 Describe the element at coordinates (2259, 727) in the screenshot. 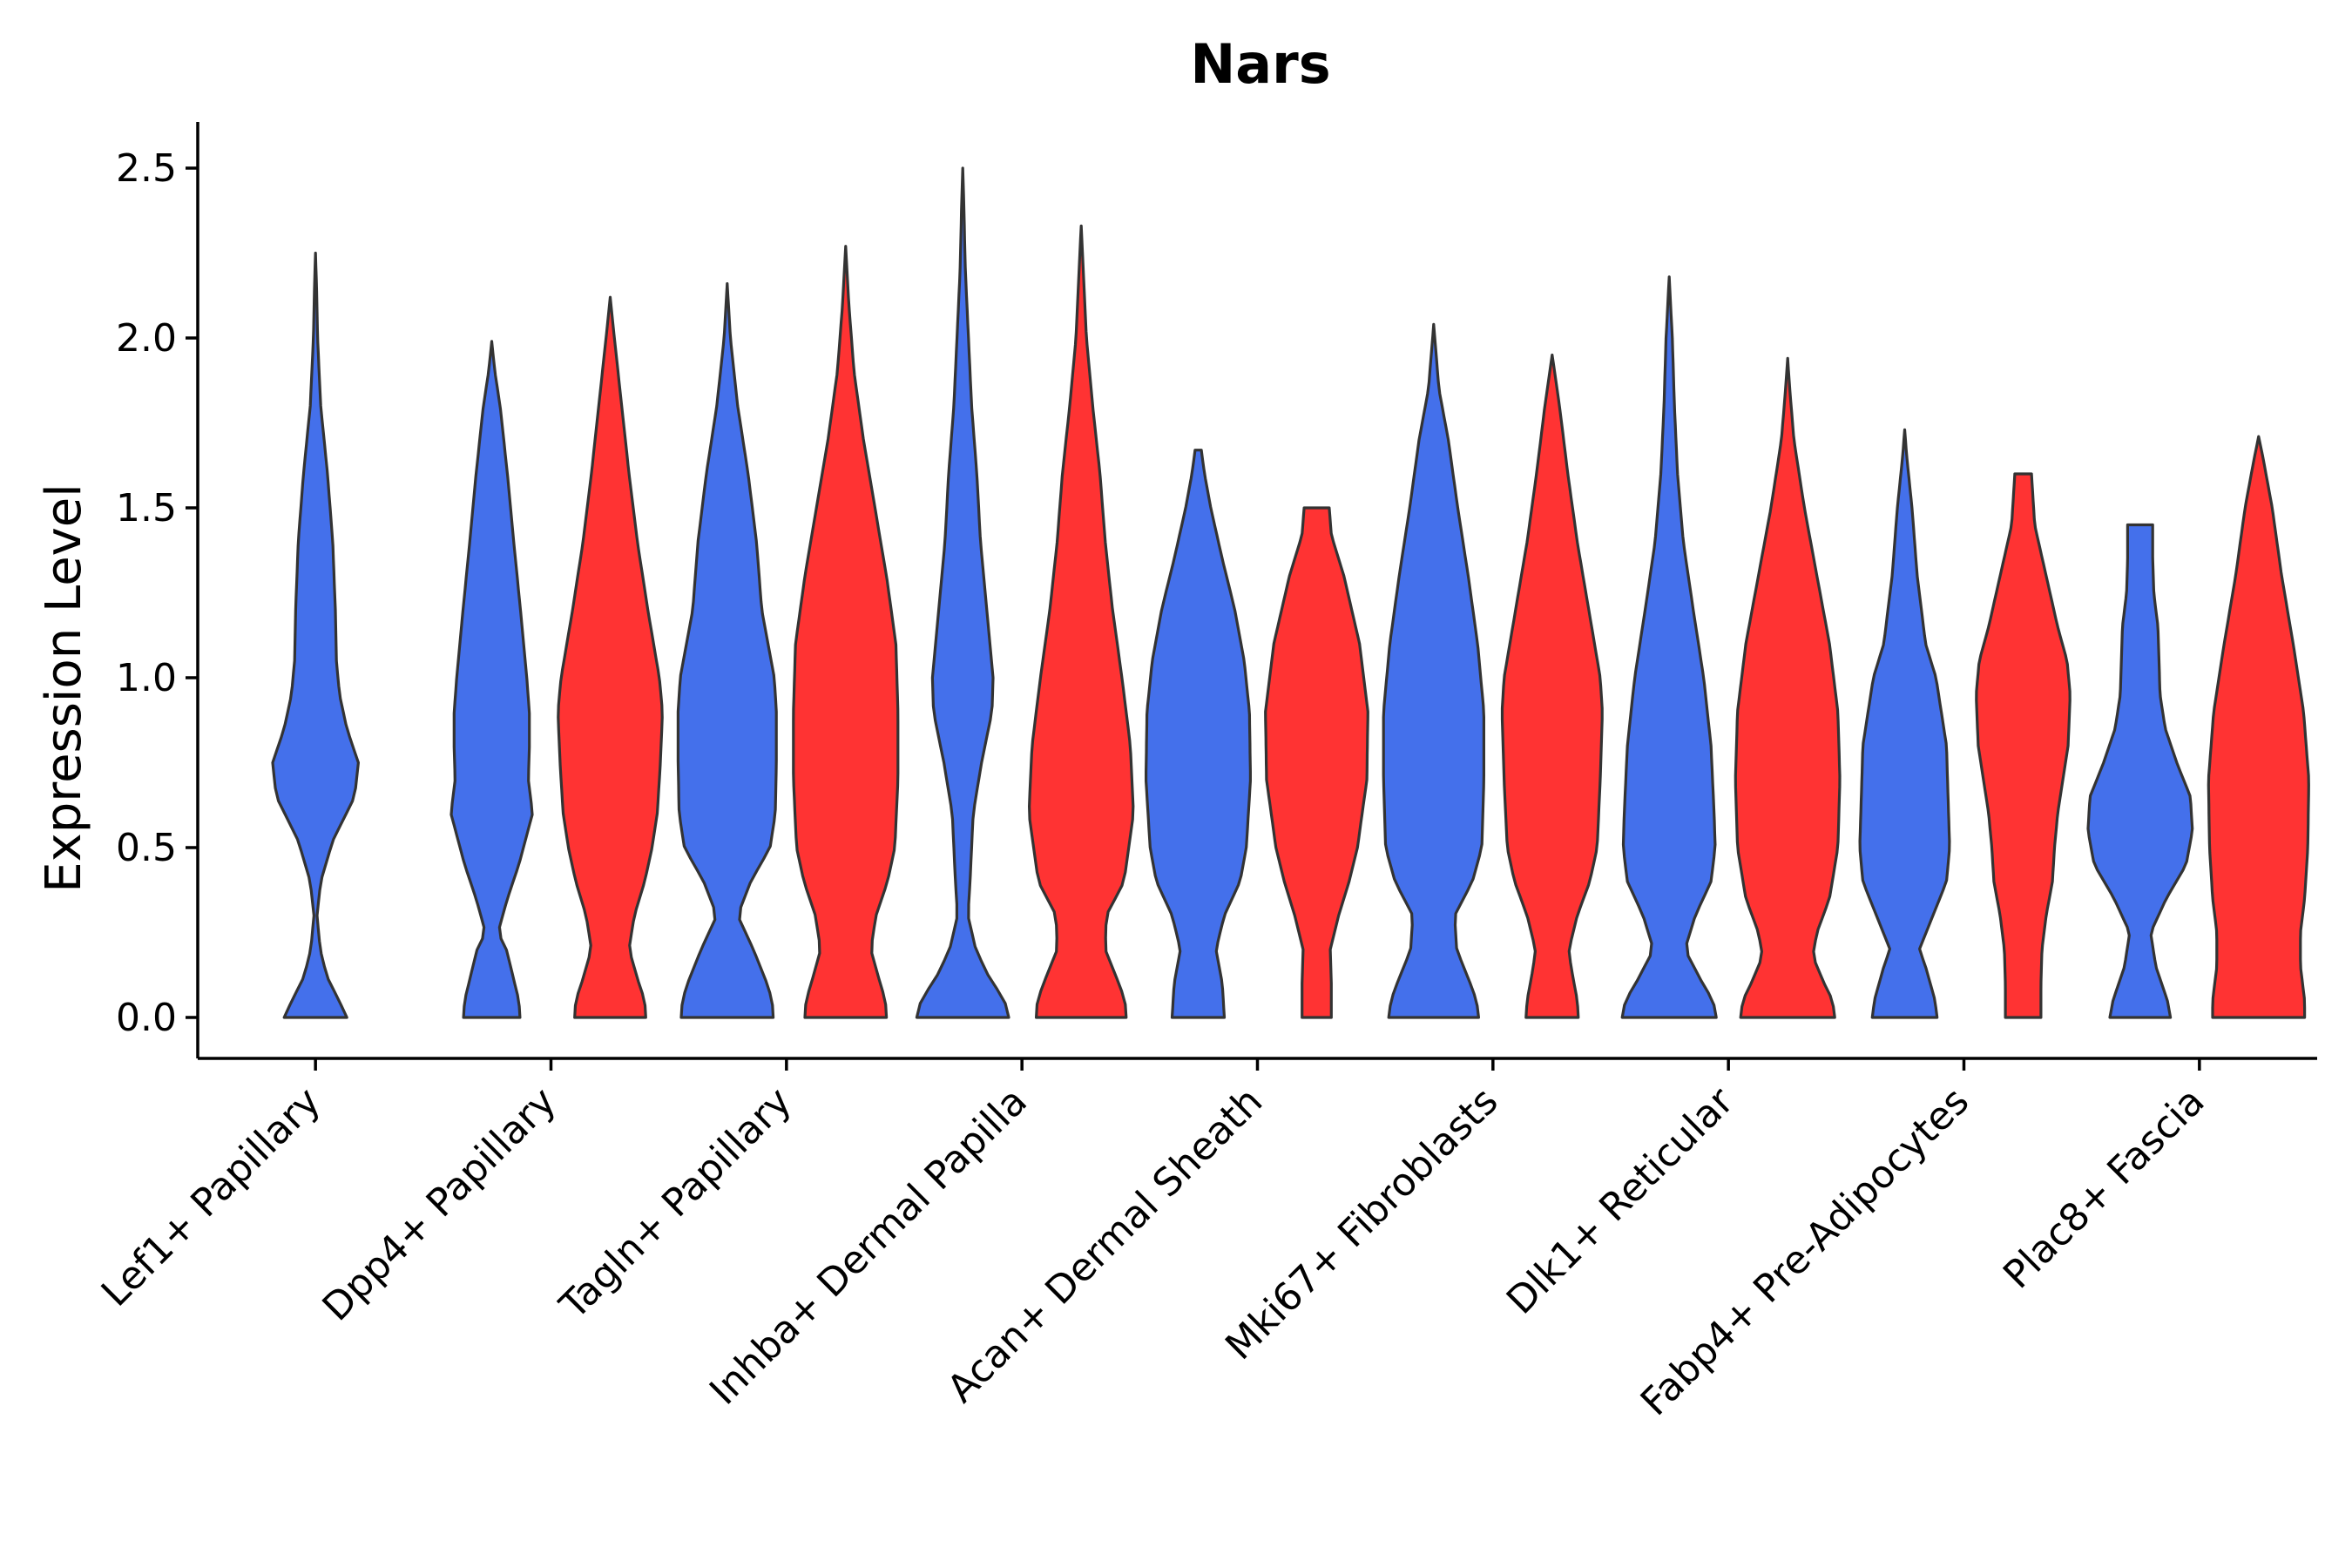

I see `violin-red-plac8-fascia` at that location.